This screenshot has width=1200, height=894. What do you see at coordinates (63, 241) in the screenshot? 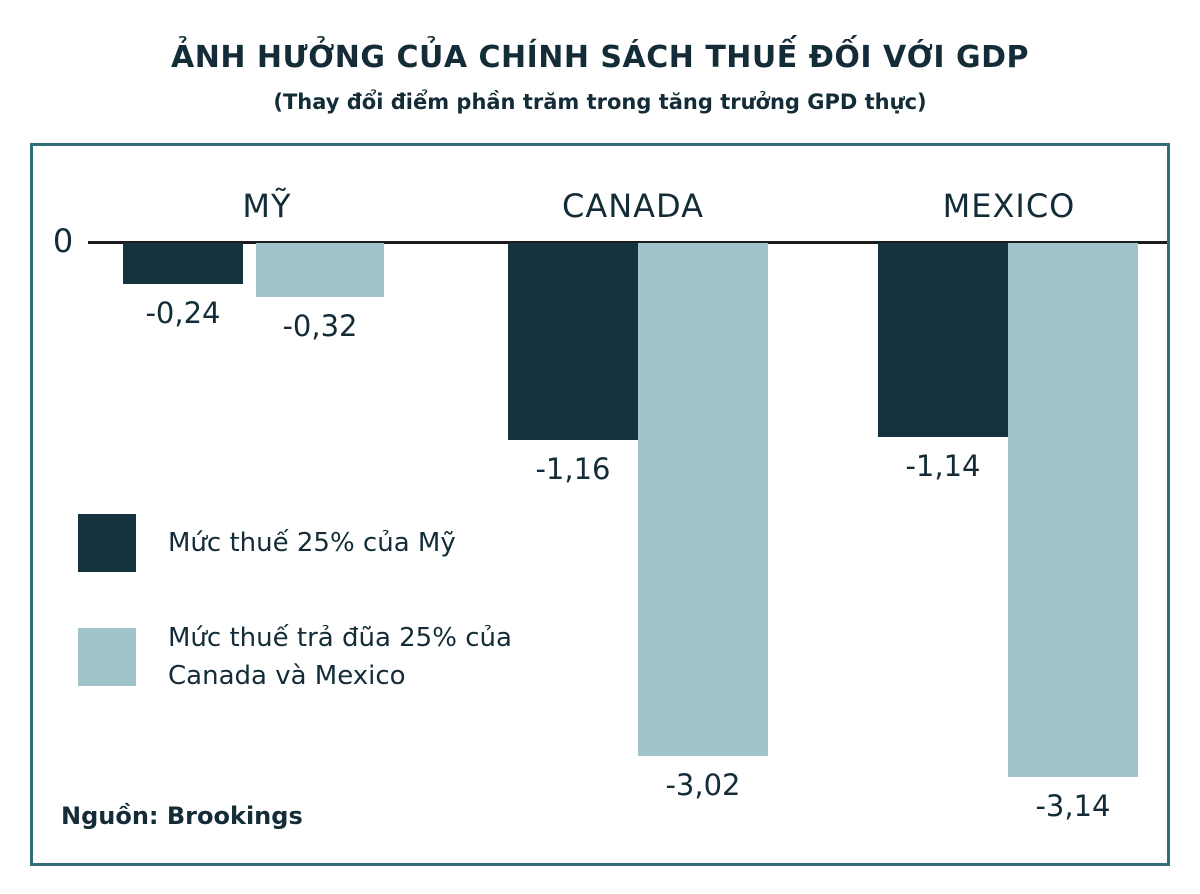
I see `zero-axis-label: 0` at bounding box center [63, 241].